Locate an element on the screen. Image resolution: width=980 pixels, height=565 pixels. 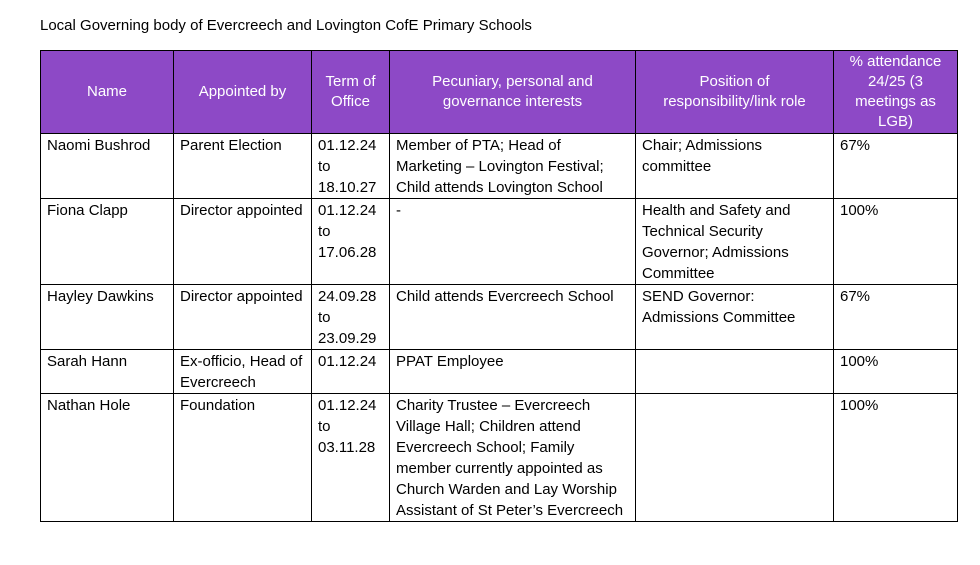
header-position: Position of responsibility/link role is located at coordinates (734, 92).